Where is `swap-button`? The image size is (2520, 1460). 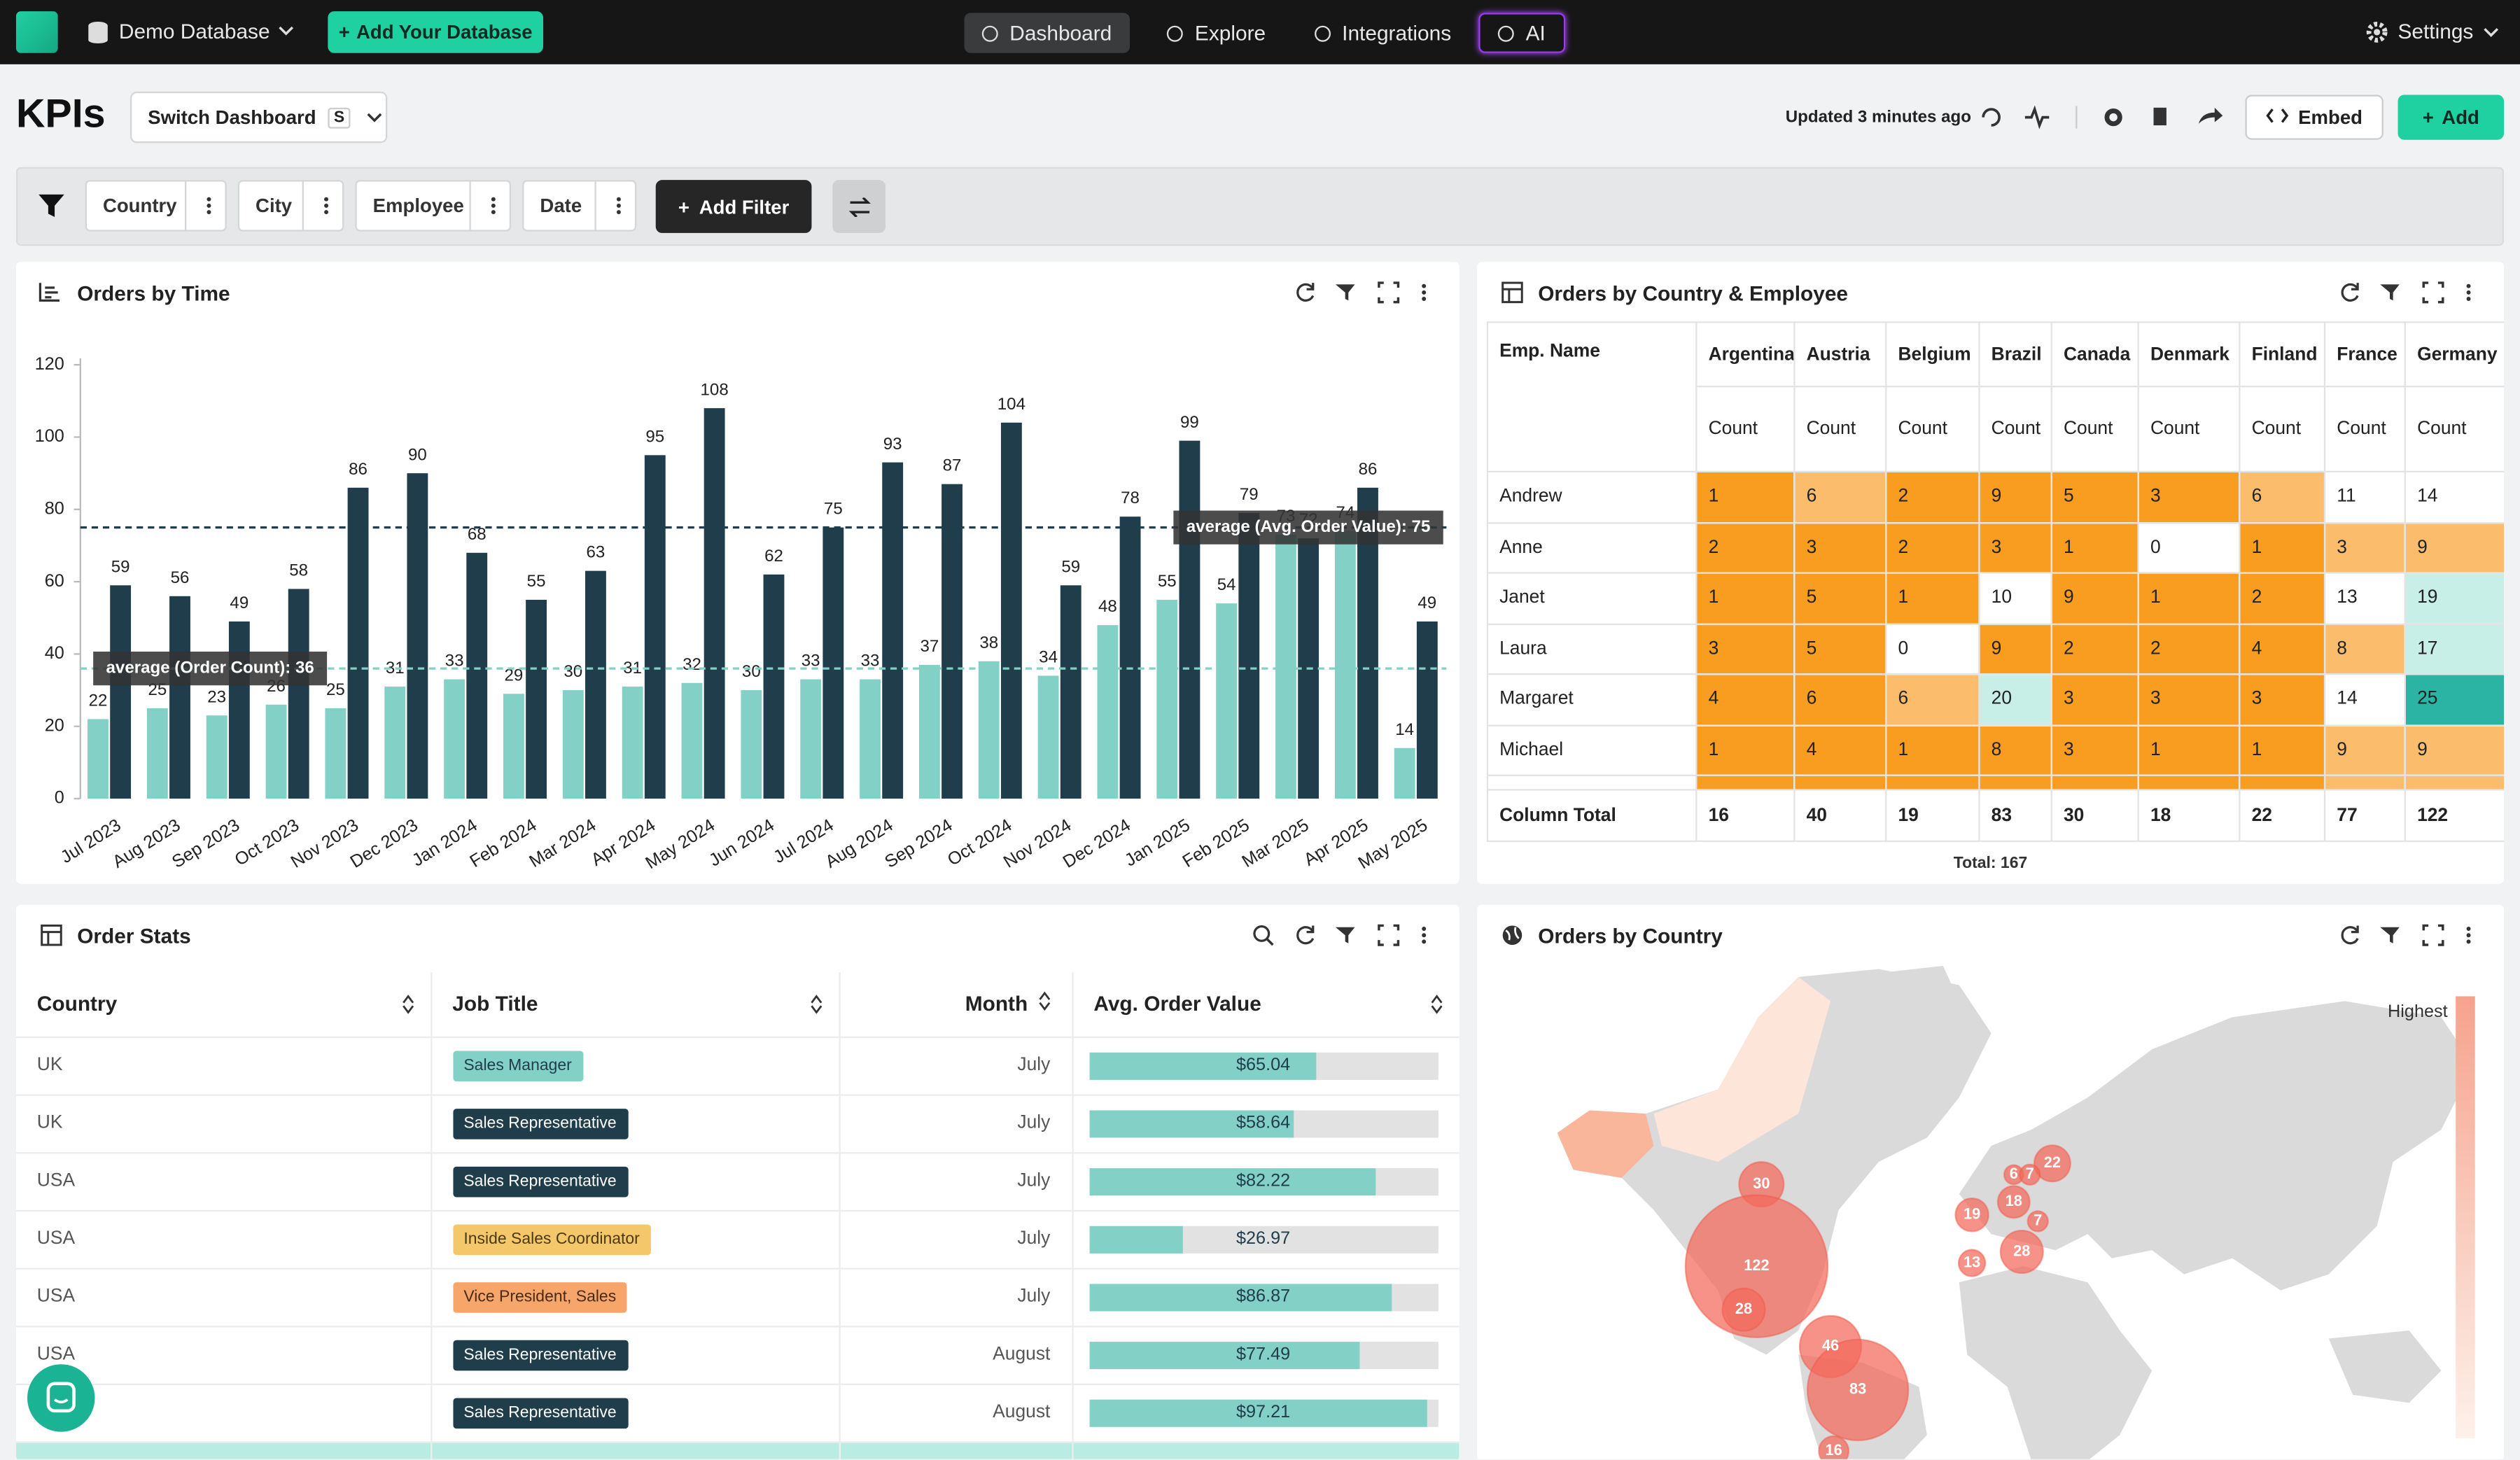
swap-button is located at coordinates (859, 207).